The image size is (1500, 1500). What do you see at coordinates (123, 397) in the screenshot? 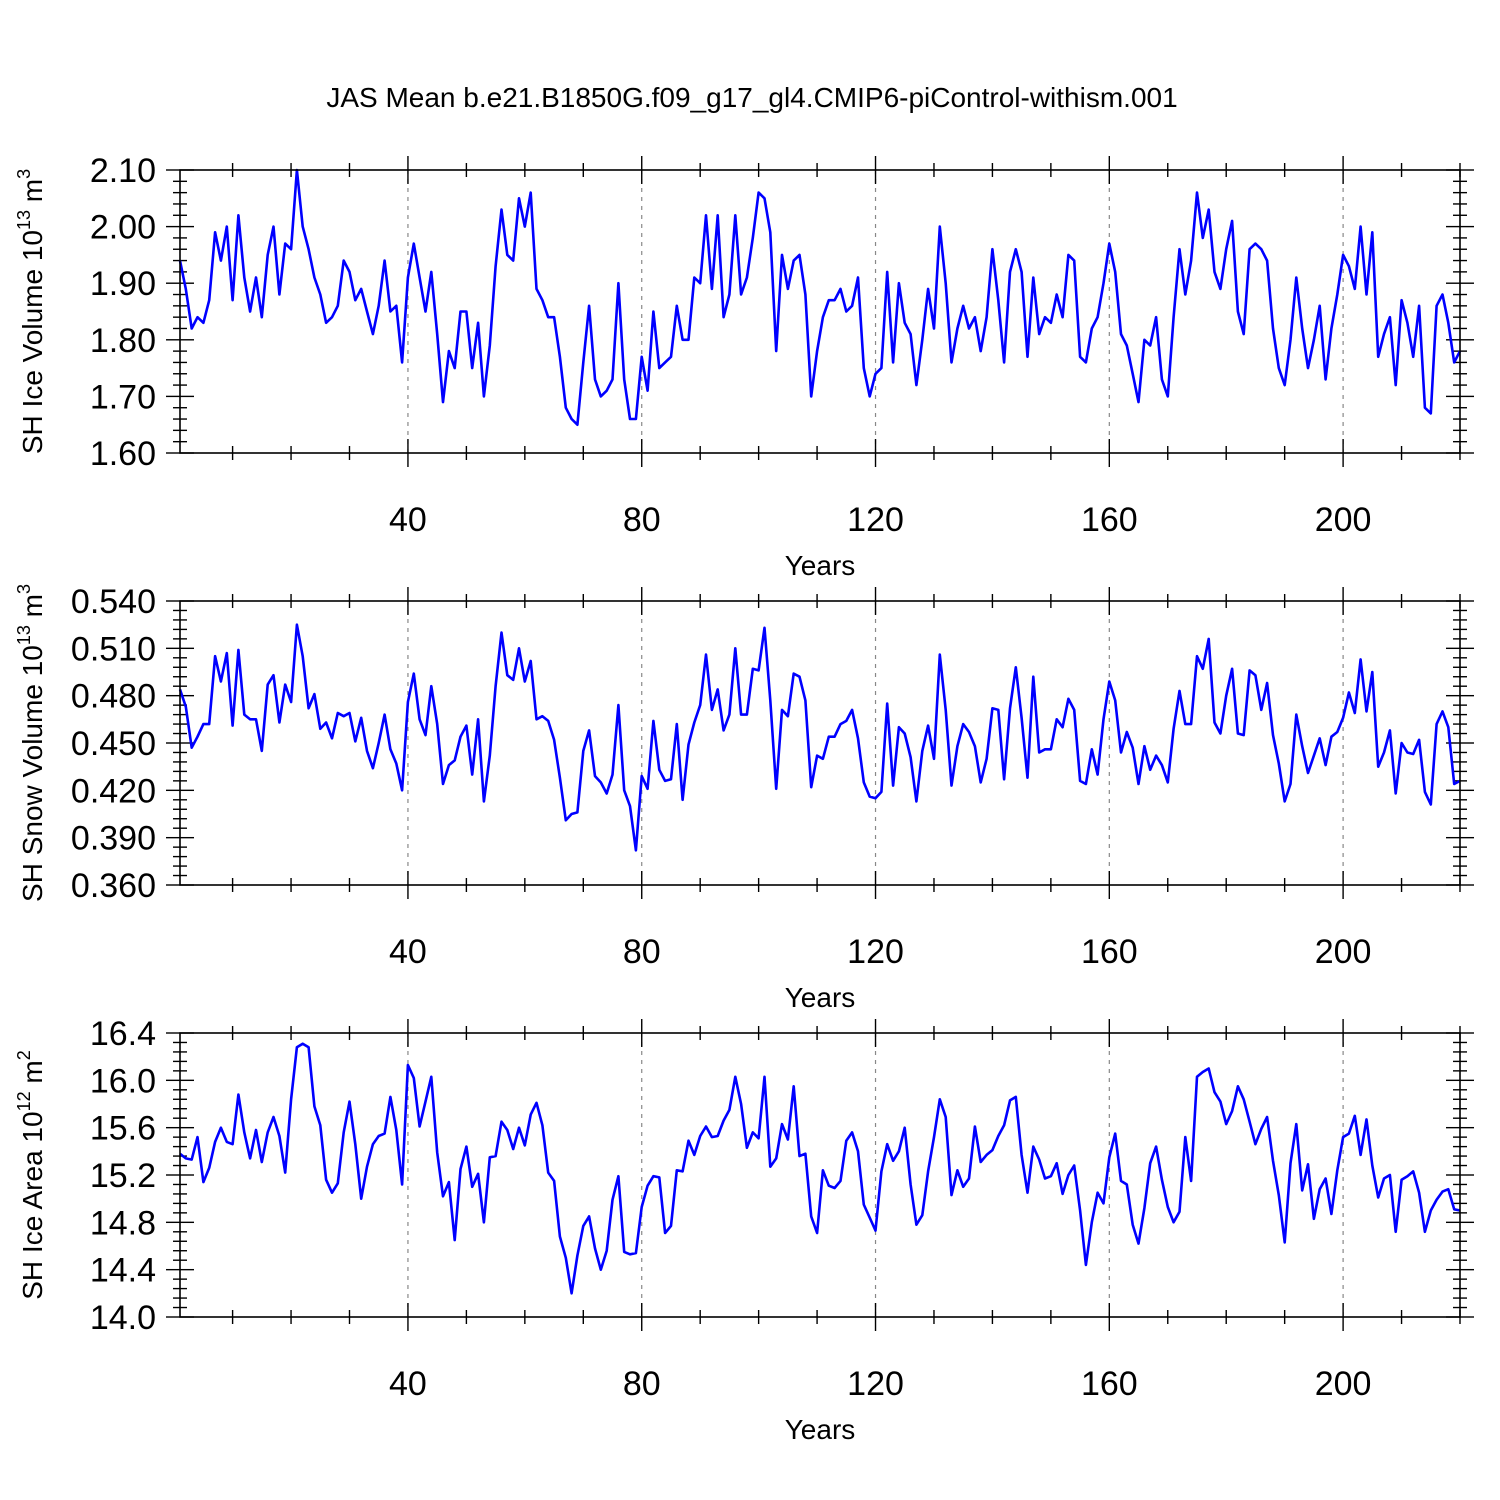
I see `y-tick-label: 1.70` at bounding box center [123, 397].